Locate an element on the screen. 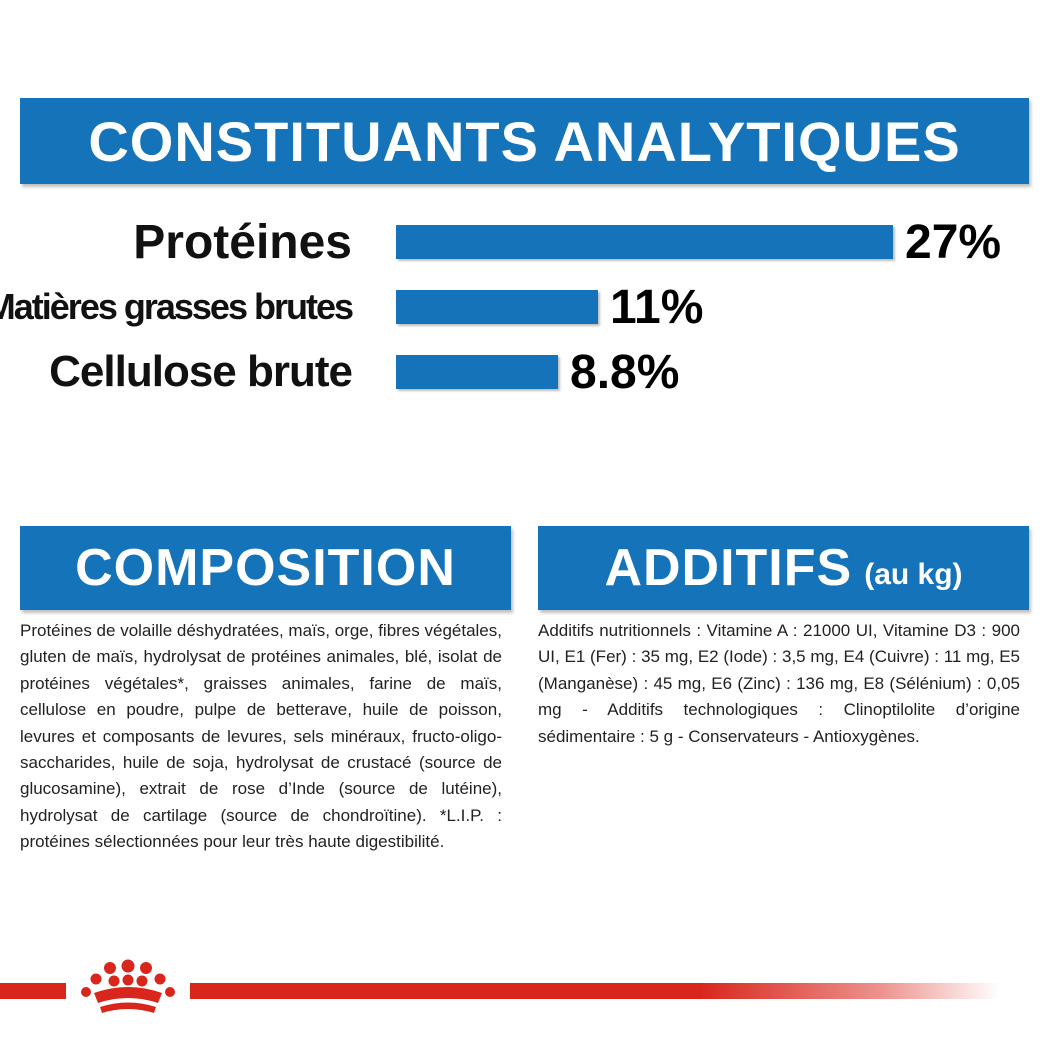  composition-title: COMPOSITION is located at coordinates (265, 568).